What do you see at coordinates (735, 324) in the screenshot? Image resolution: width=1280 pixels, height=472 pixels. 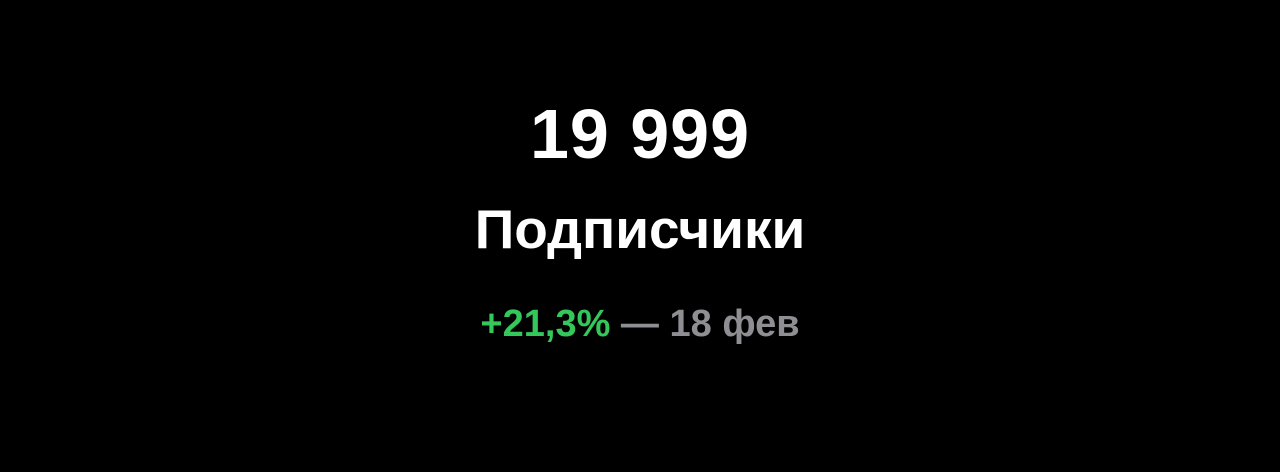 I see `change-date: 18 фев` at bounding box center [735, 324].